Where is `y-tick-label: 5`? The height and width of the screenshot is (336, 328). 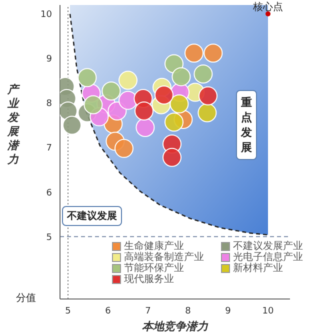
y-tick-label: 5 is located at coordinates (49, 237).